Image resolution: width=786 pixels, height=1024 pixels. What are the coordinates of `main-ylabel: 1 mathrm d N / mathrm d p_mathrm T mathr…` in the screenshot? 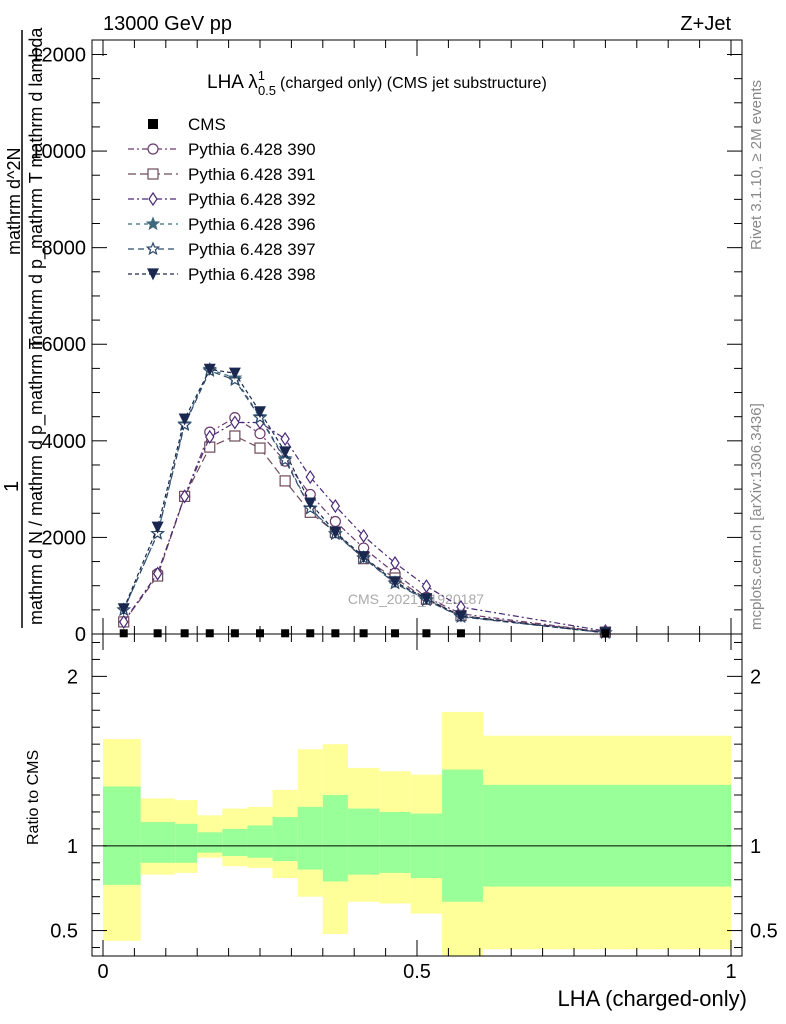 It's located at (24, 327).